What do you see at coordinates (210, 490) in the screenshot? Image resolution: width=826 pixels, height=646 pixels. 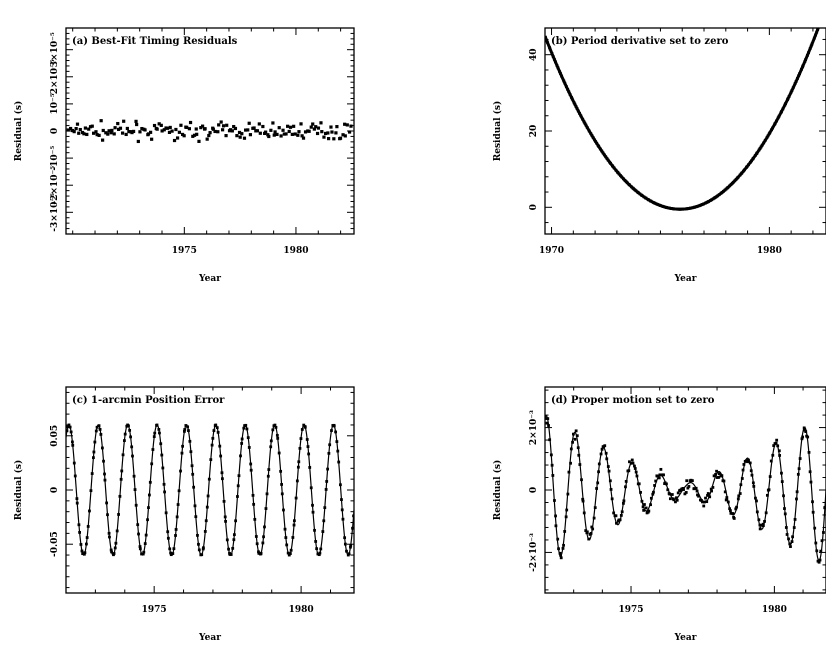 I see `series-c` at bounding box center [210, 490].